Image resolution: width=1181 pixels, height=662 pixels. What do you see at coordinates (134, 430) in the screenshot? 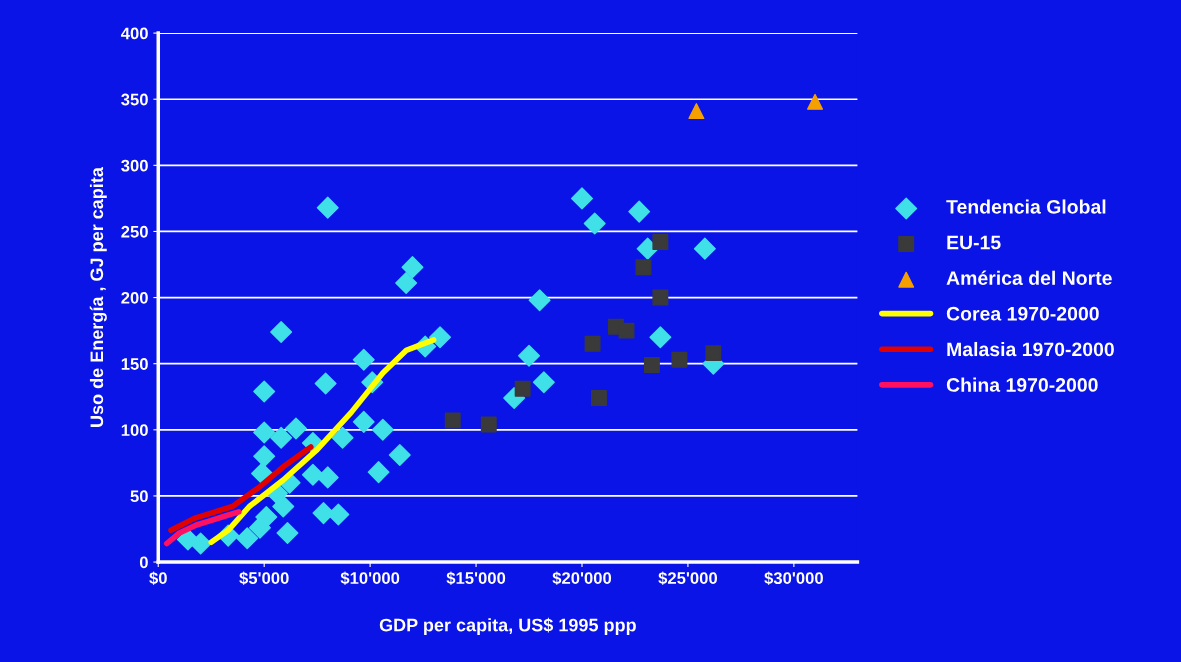
I see `y-tick-label: 100` at bounding box center [134, 430].